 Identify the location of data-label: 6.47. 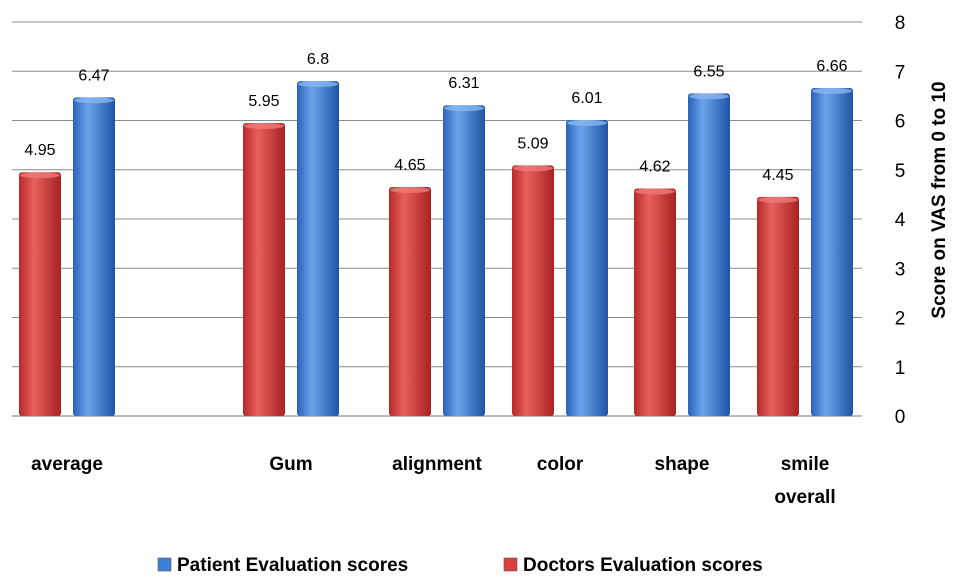
(93, 75).